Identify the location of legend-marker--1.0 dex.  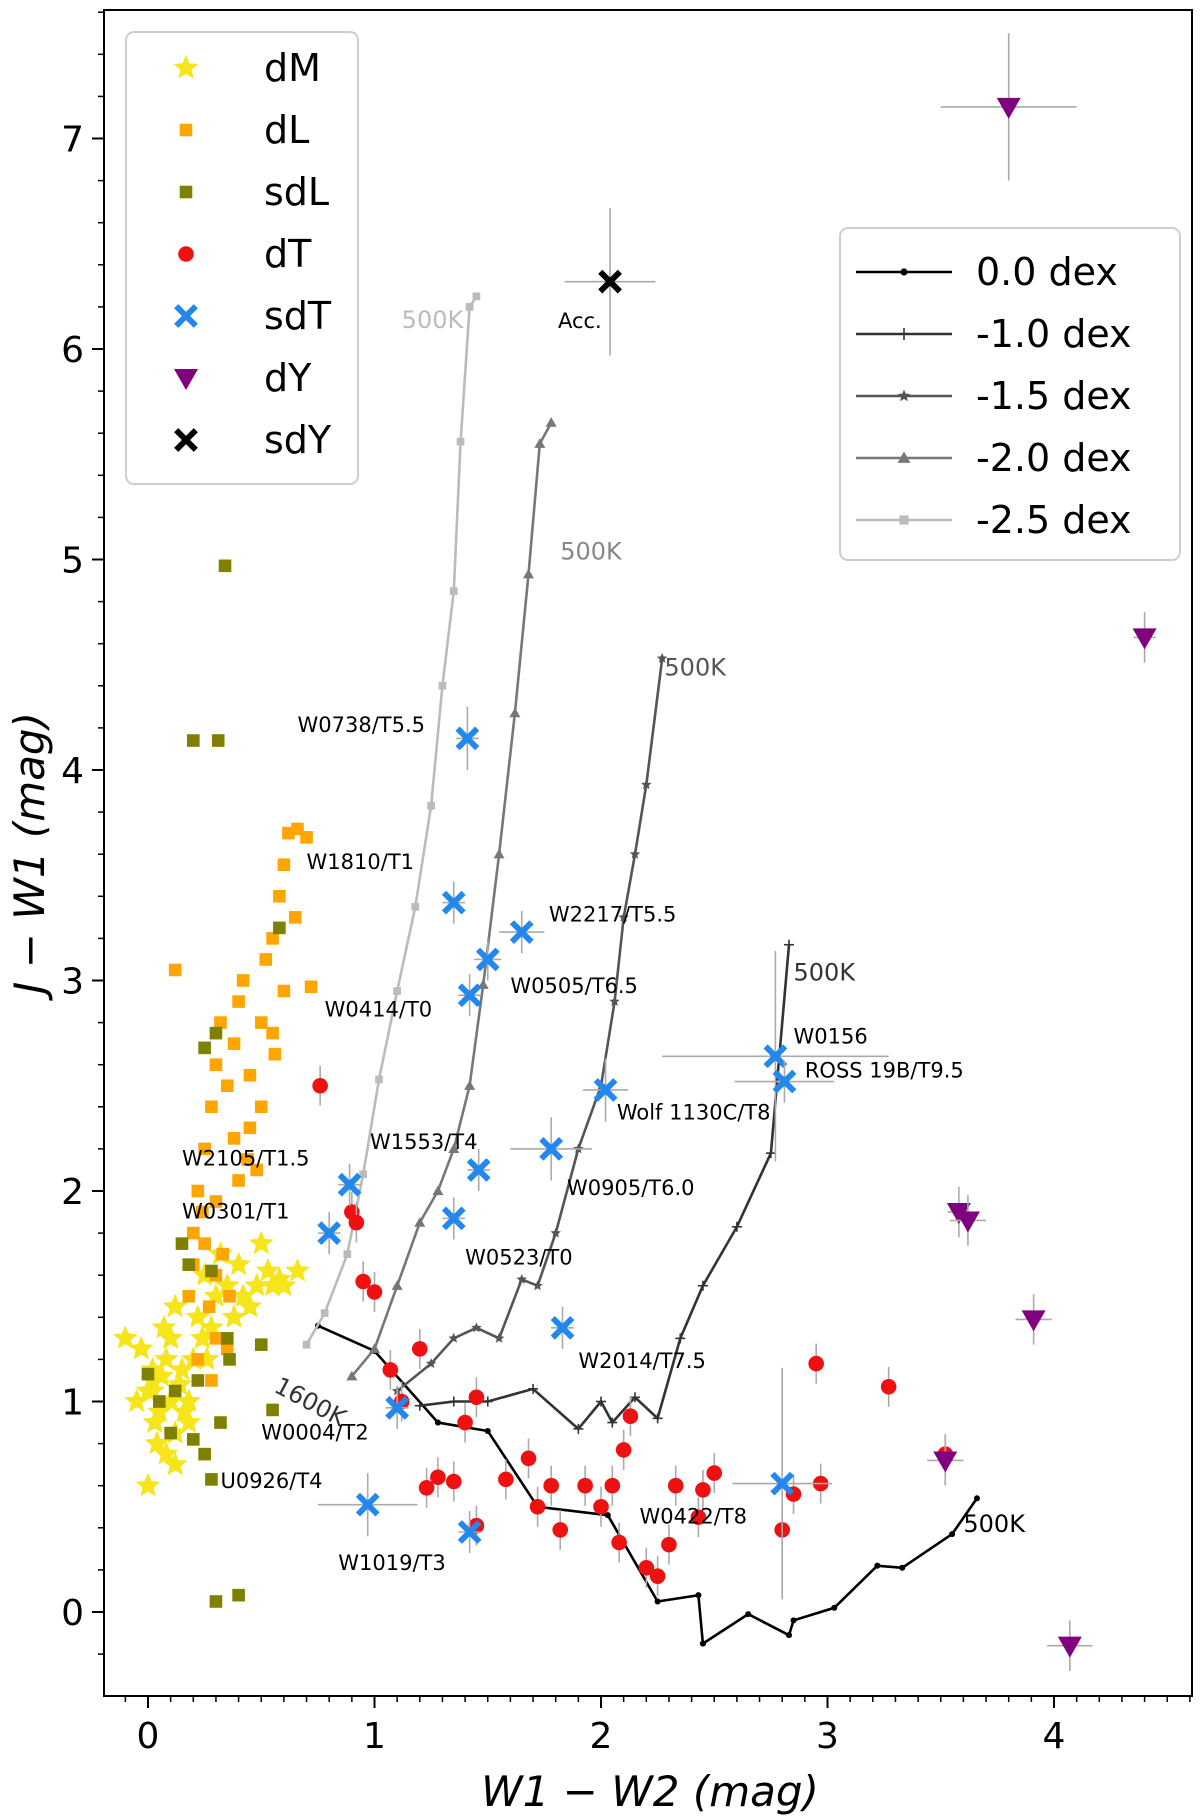
(904, 334).